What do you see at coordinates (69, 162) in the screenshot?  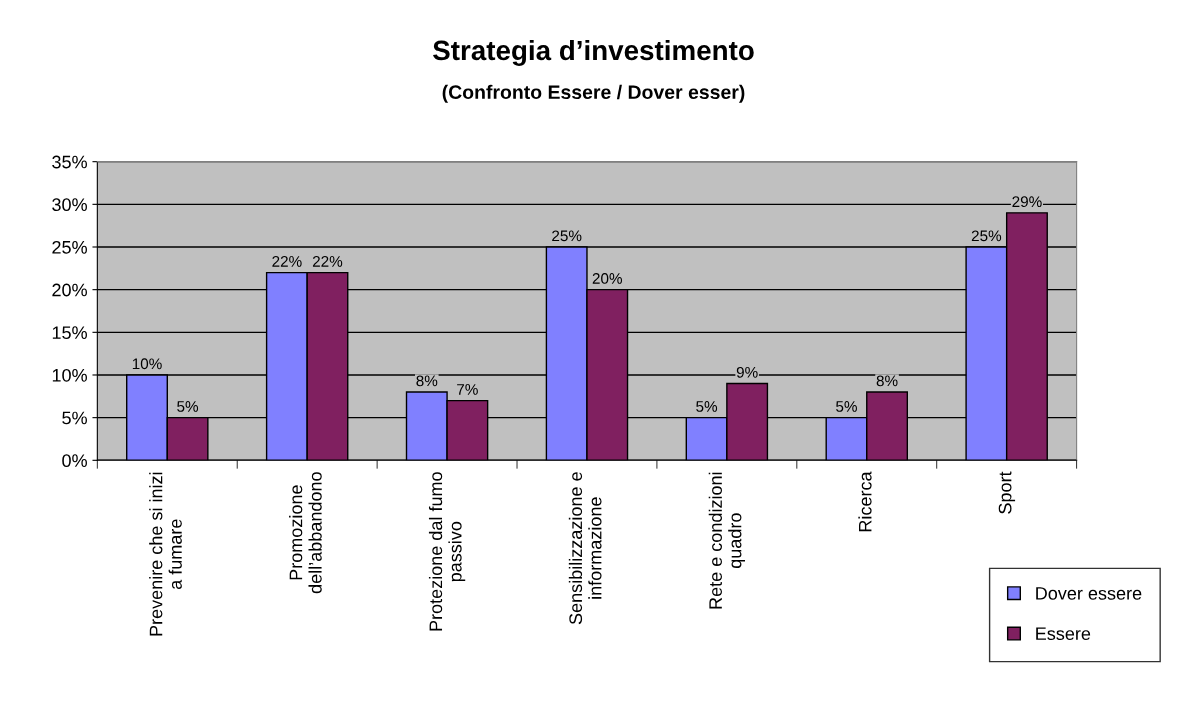 I see `y-tick-label: 35%` at bounding box center [69, 162].